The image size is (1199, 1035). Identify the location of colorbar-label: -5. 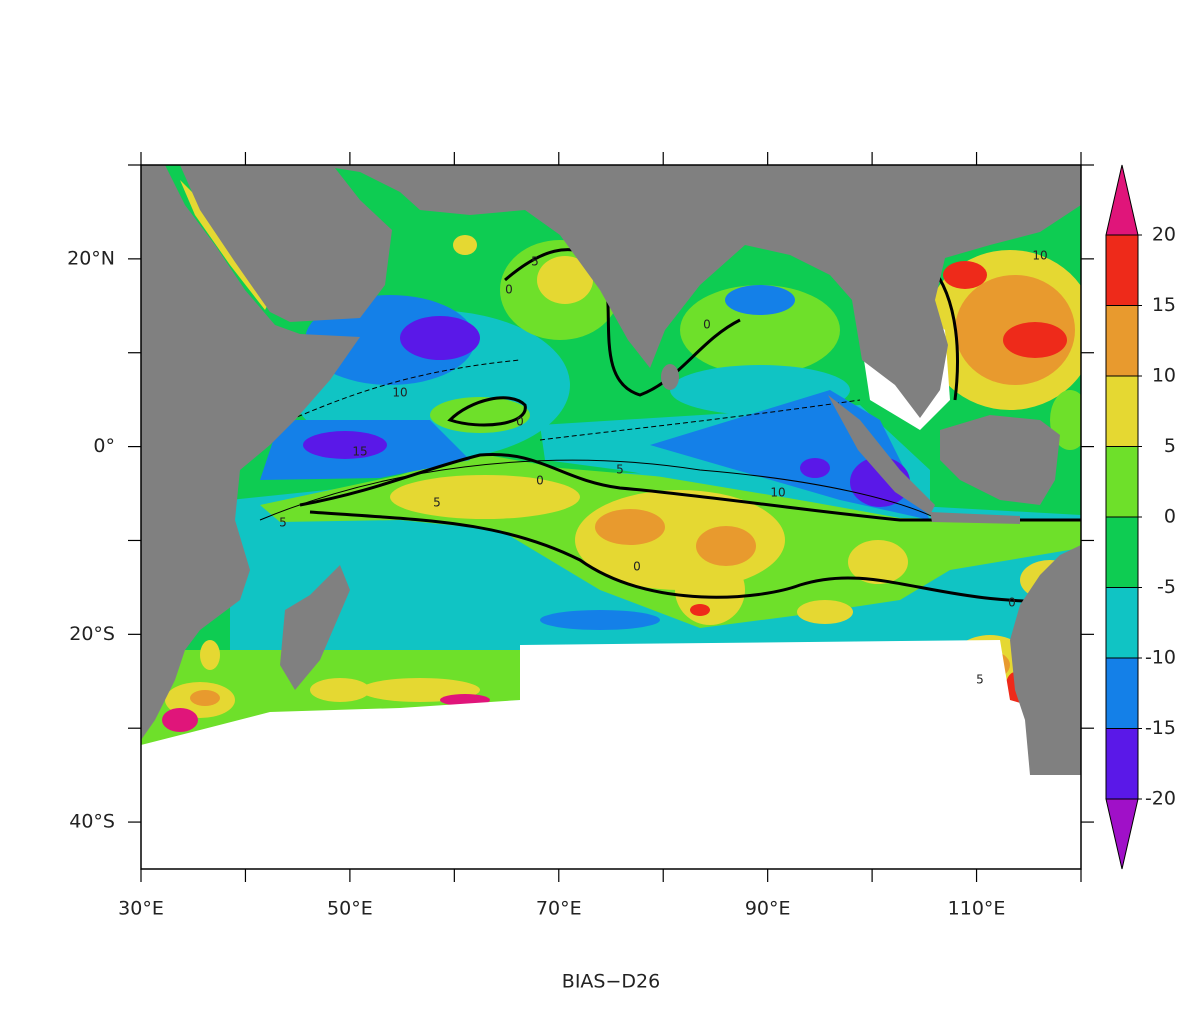
(1166, 587).